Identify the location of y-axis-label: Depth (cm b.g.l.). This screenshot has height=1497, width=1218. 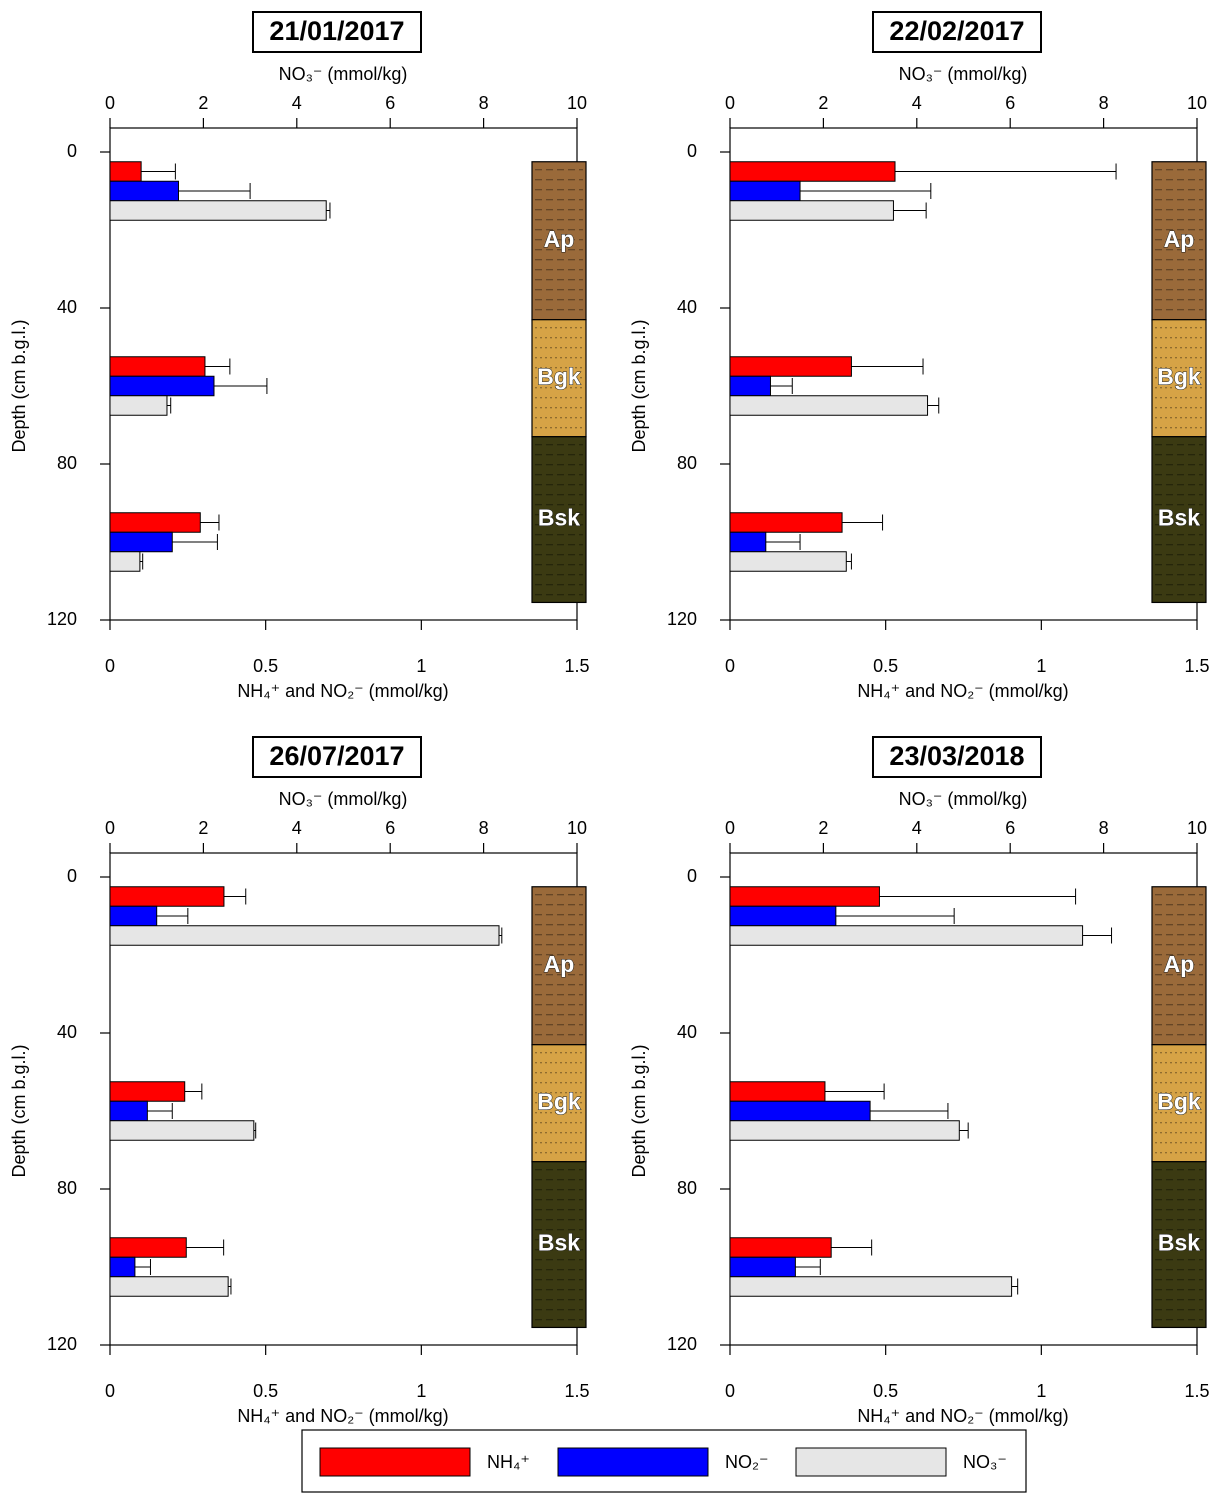
(639, 385).